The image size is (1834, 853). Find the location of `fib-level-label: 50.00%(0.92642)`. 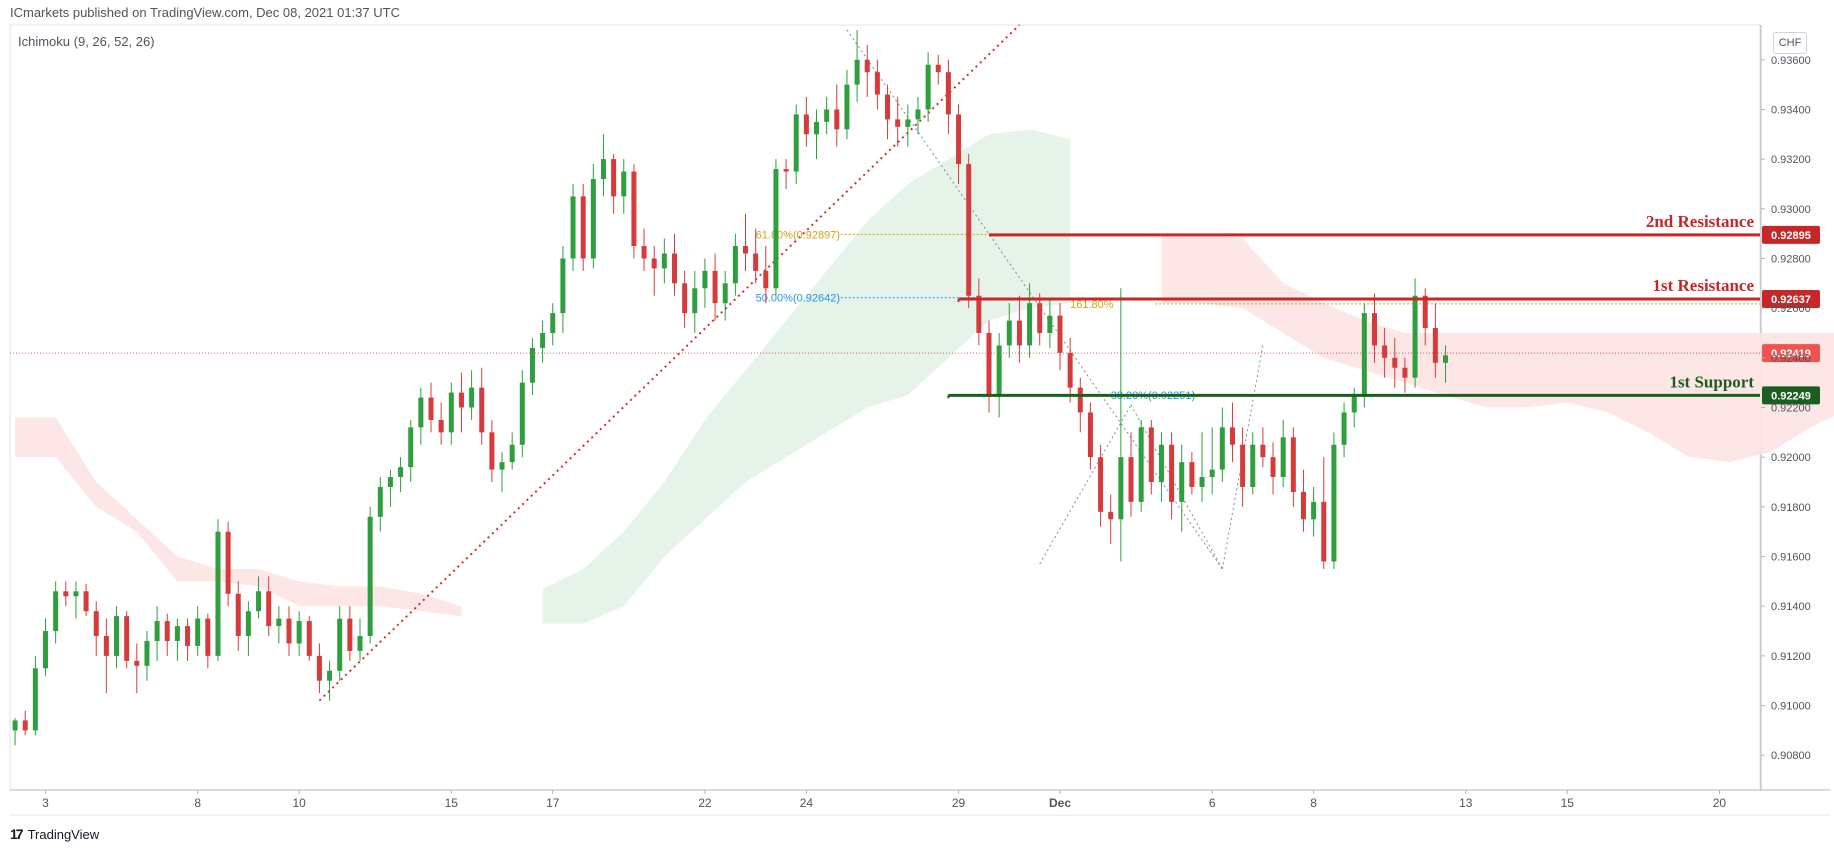

fib-level-label: 50.00%(0.92642) is located at coordinates (798, 299).